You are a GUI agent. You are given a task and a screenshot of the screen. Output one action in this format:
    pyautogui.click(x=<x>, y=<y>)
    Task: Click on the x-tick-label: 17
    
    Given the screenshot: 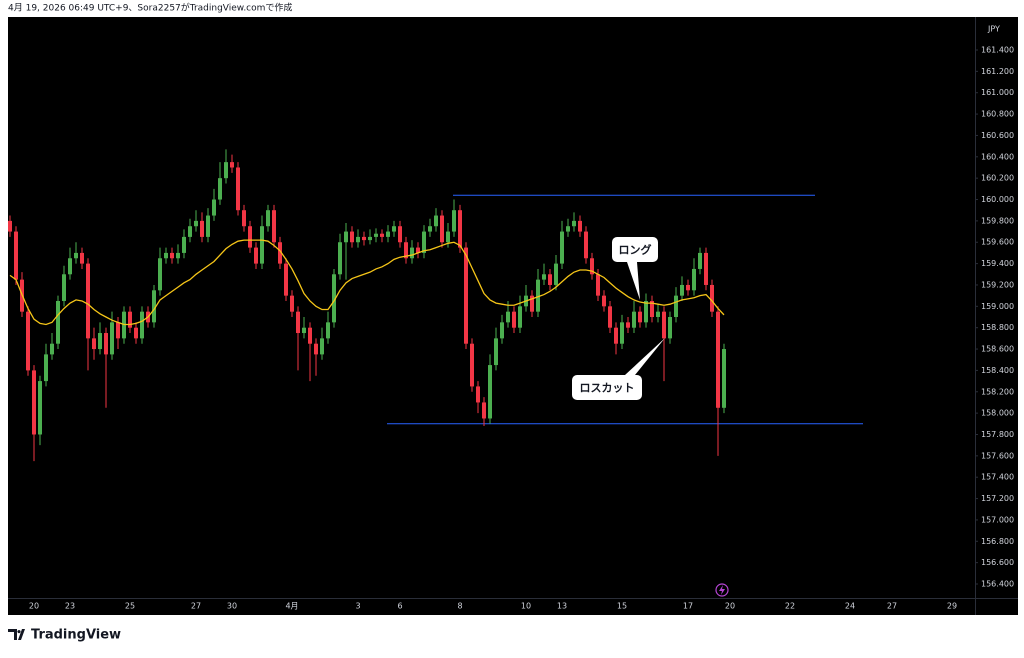 What is the action you would take?
    pyautogui.click(x=688, y=606)
    